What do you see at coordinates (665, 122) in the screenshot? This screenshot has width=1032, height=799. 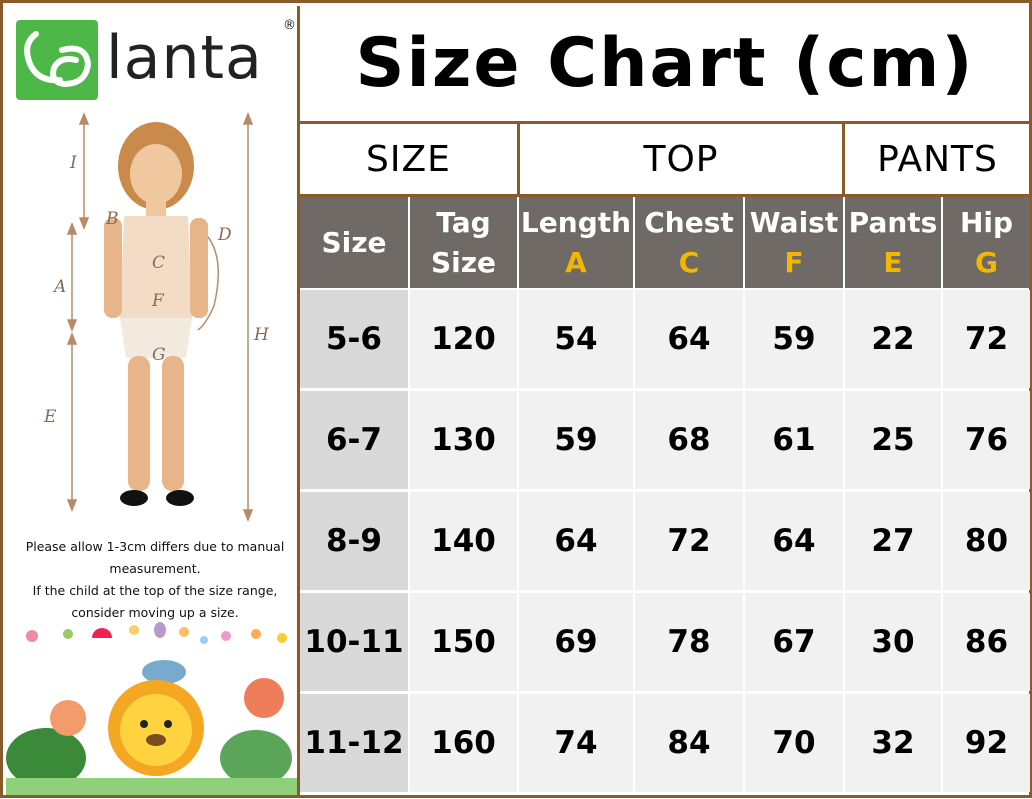 I see `title-rule` at bounding box center [665, 122].